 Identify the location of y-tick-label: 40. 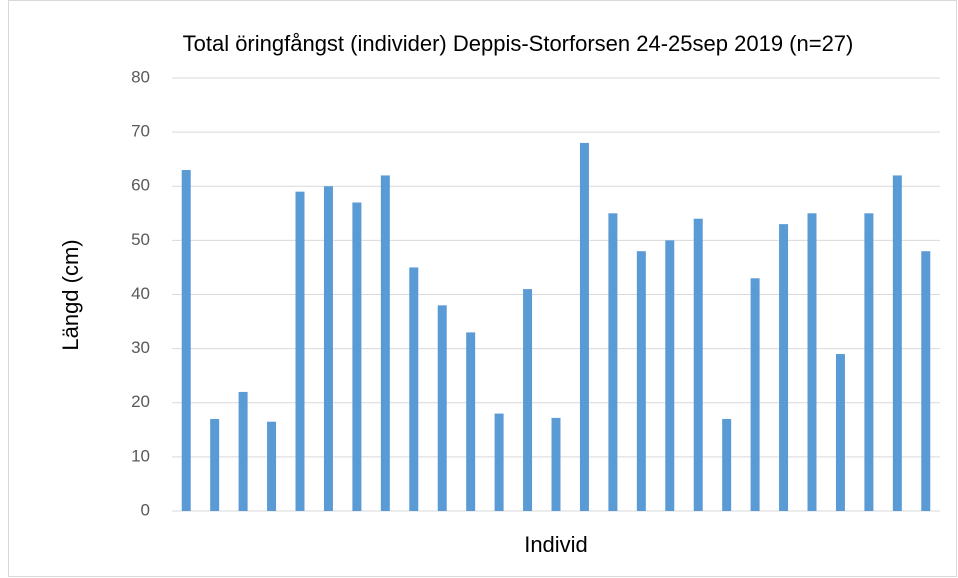
(140, 293).